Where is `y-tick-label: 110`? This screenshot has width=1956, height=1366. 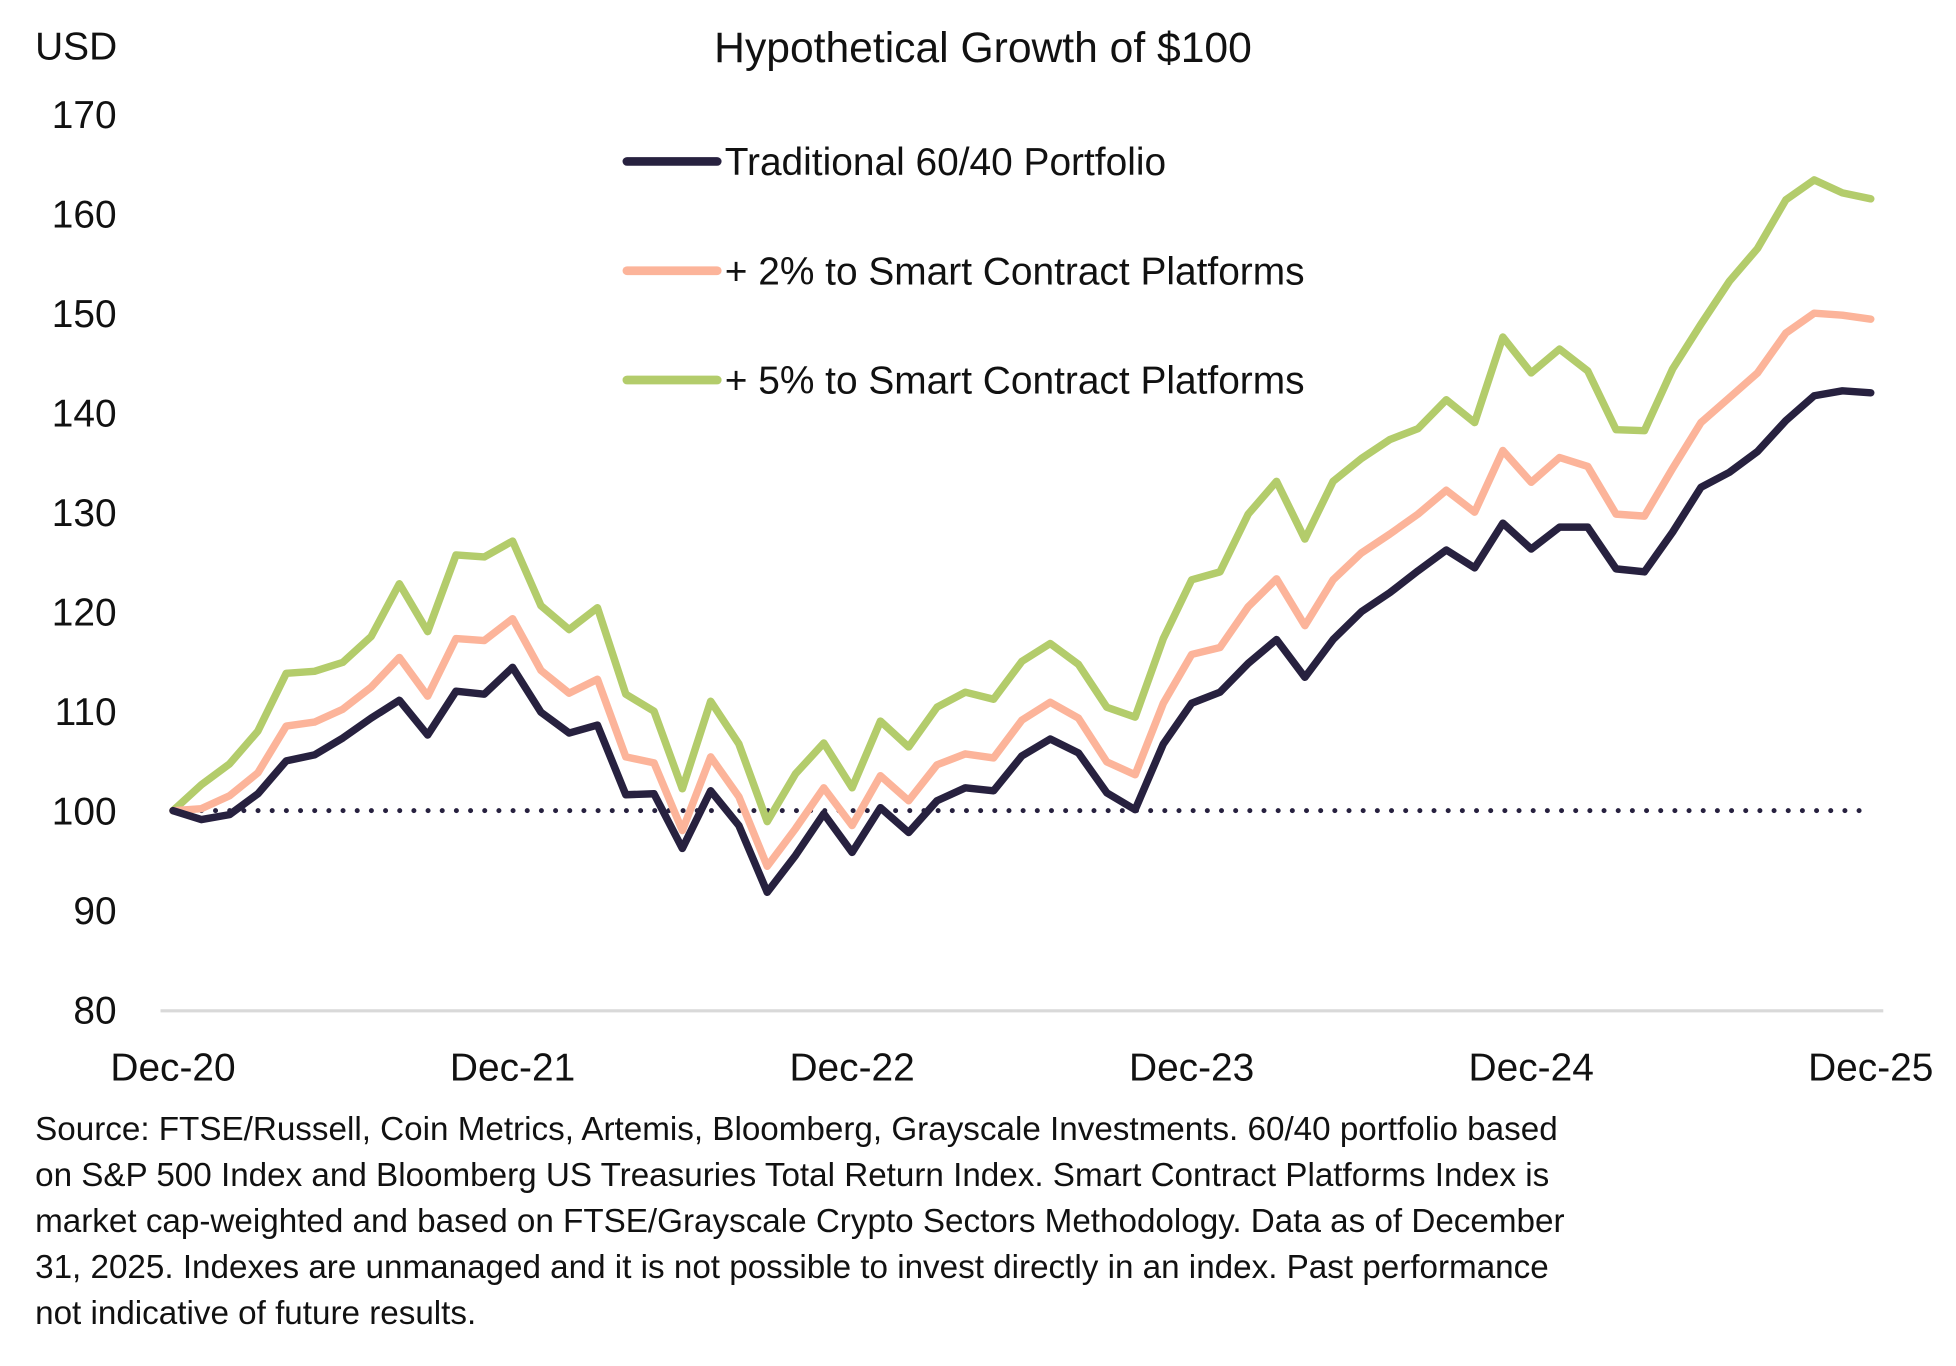 y-tick-label: 110 is located at coordinates (86, 712).